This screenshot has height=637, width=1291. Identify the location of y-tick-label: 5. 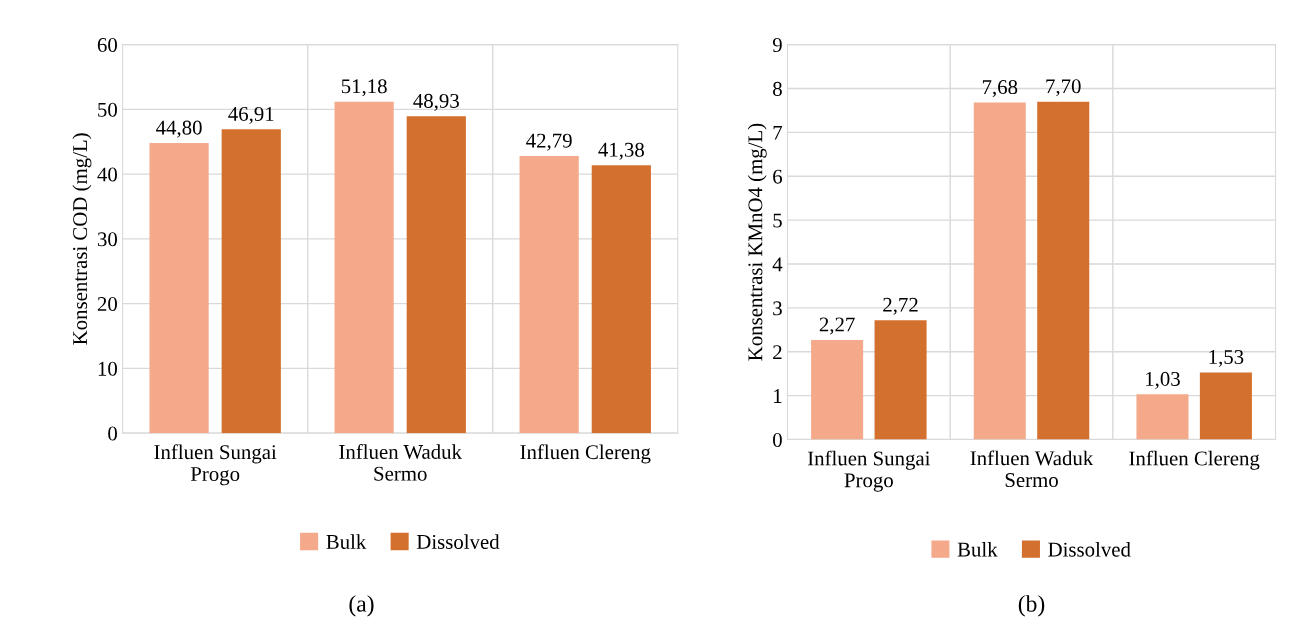
(777, 220).